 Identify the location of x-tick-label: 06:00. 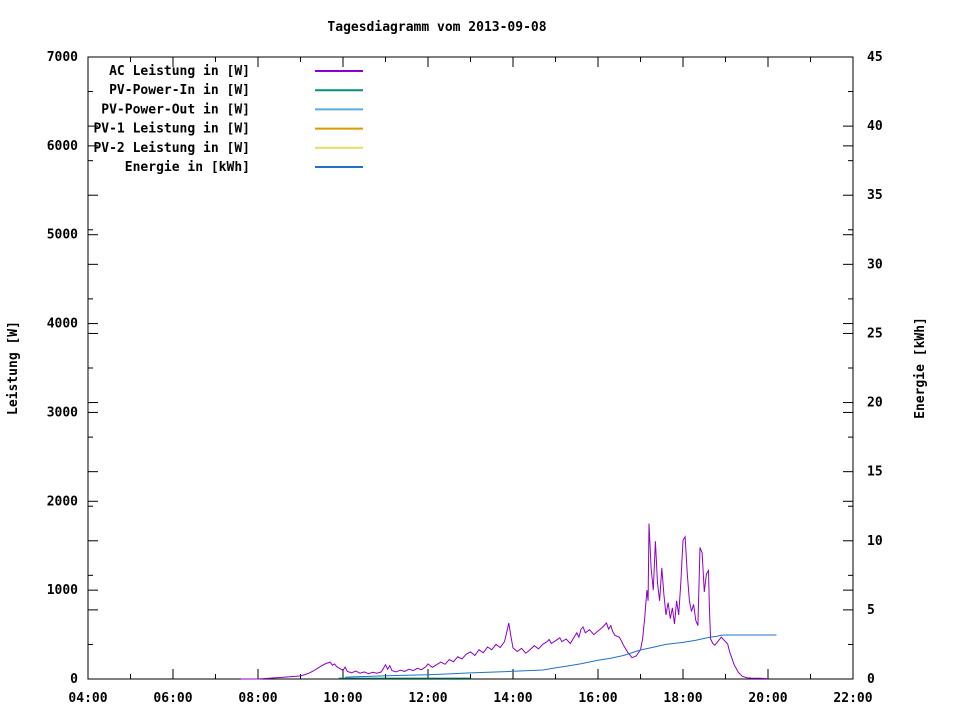
(172, 698).